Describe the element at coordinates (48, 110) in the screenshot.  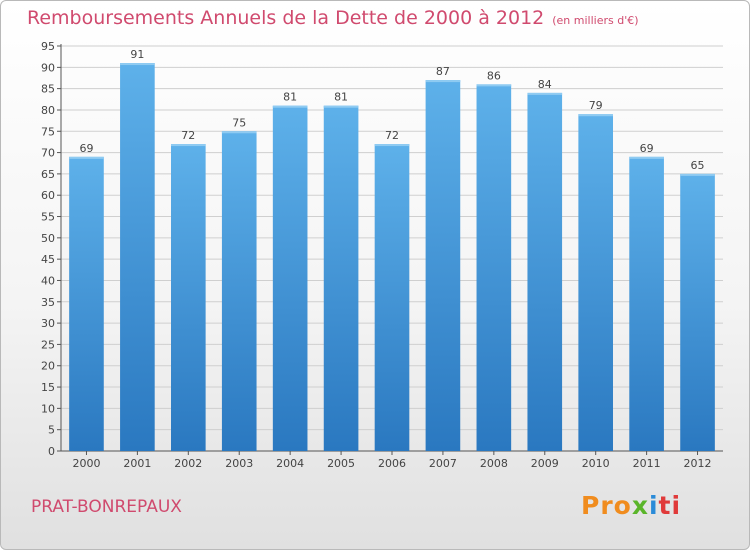
I see `y-tick-label: 80` at that location.